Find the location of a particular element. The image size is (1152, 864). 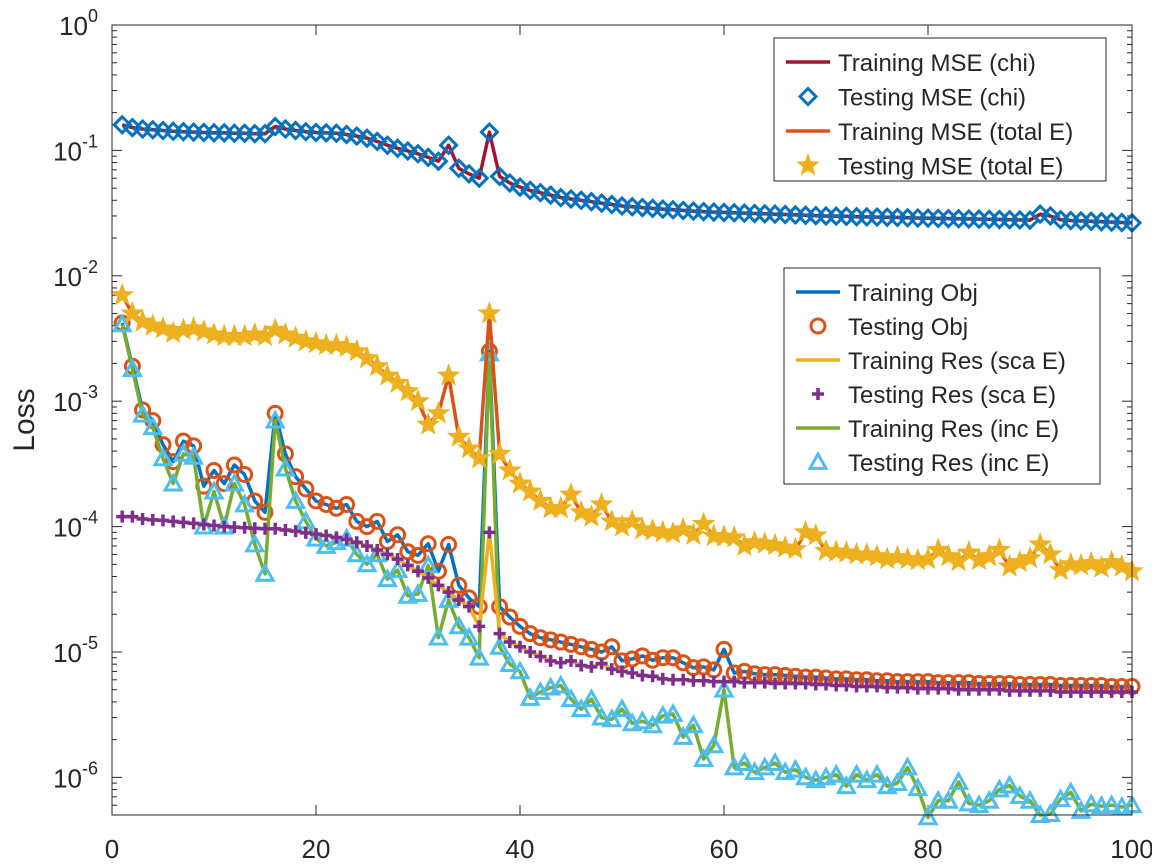

legend-label: Testing Res (sca E) is located at coordinates (952, 395).